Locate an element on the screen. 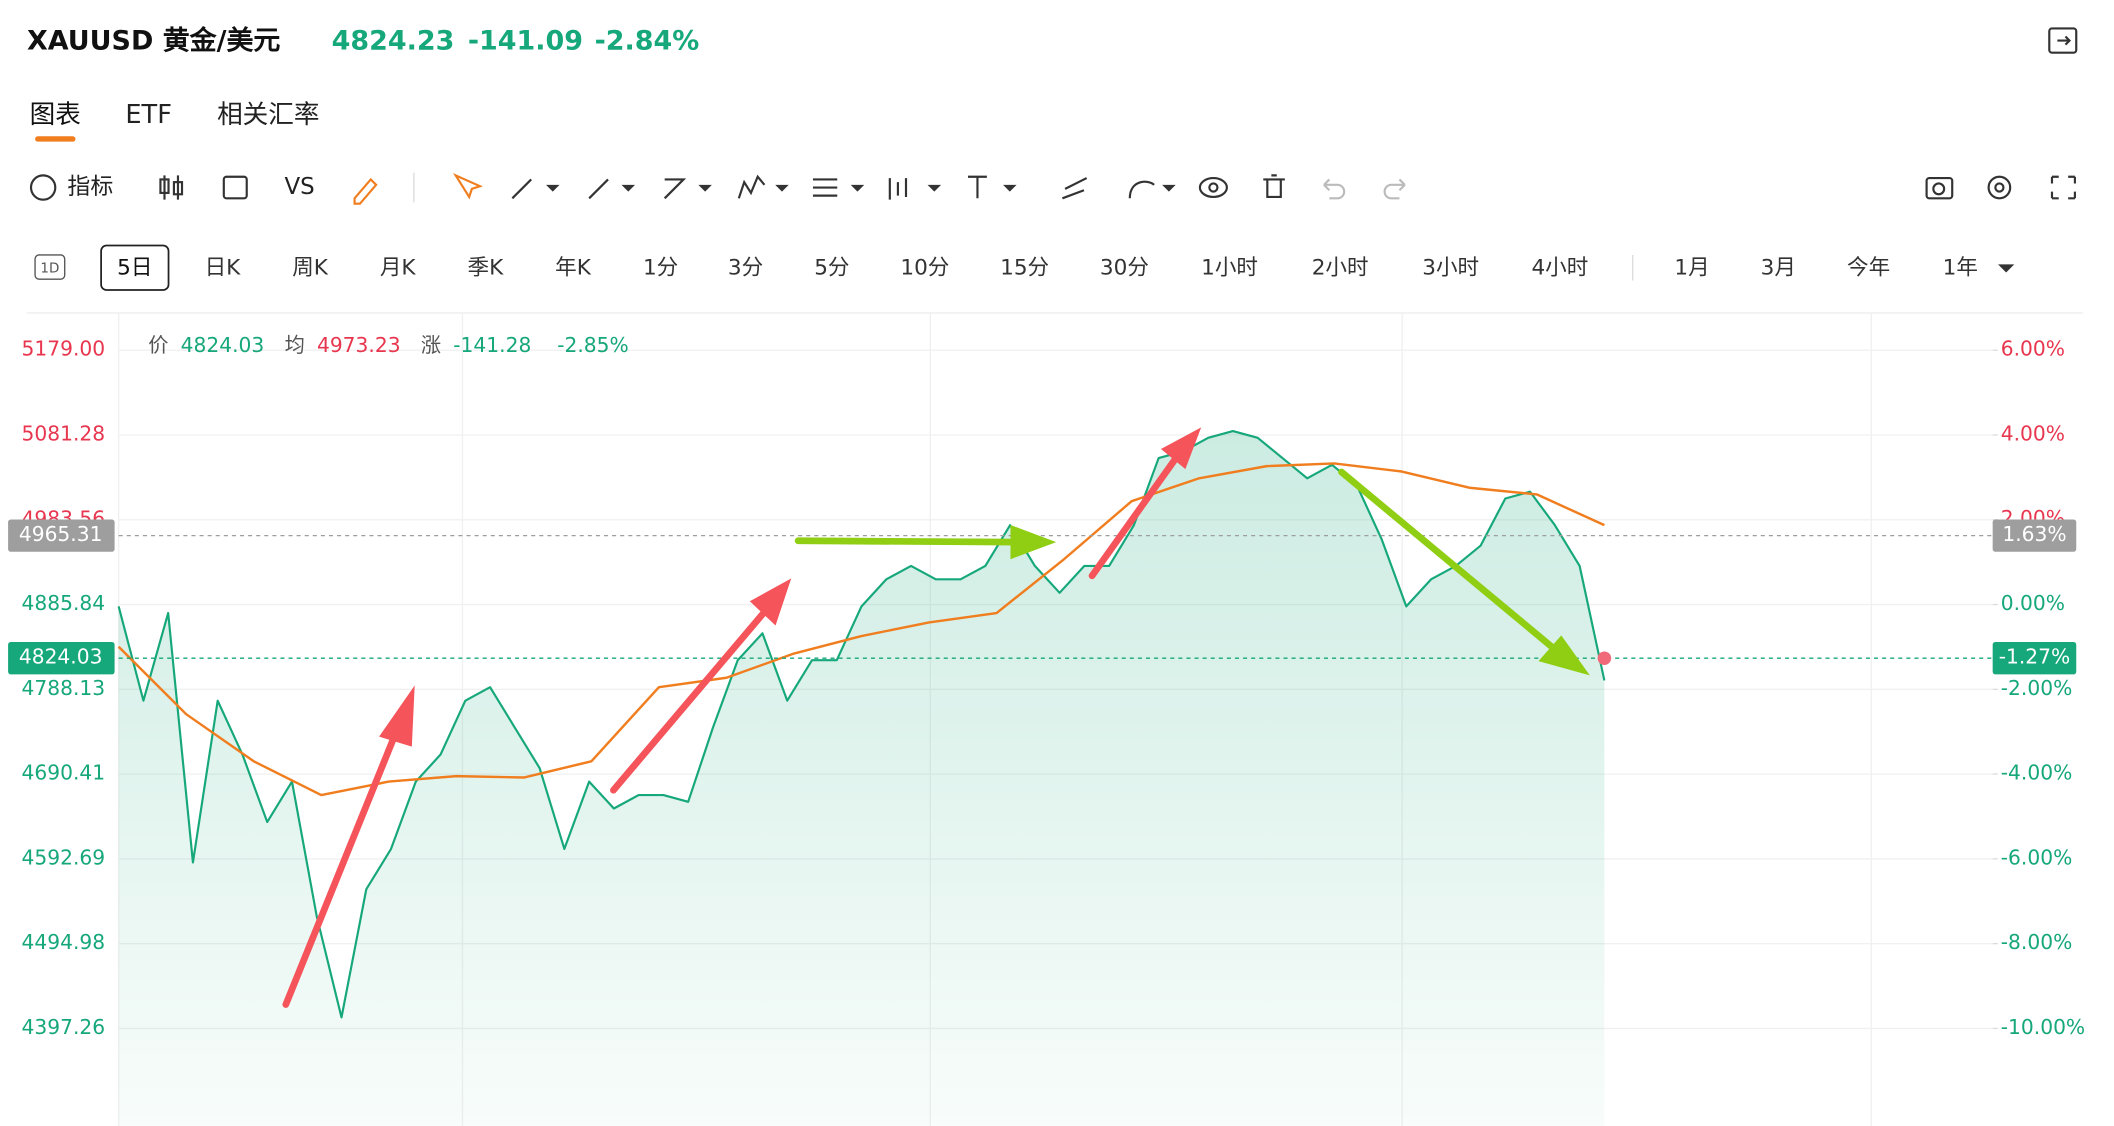 Image resolution: width=2114 pixels, height=1126 pixels. timeframe: 1月 is located at coordinates (1691, 267).